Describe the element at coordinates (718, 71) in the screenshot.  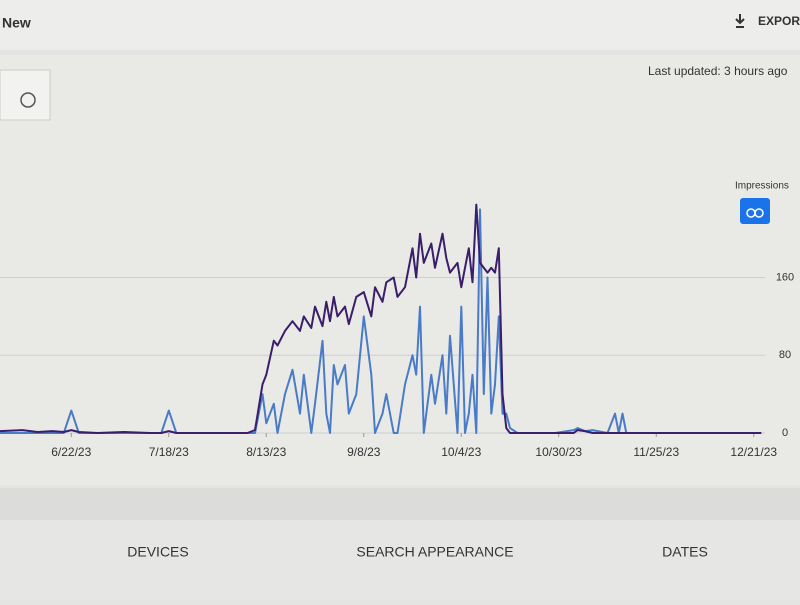
I see `last-updated: Last updated: 3 hours ago` at that location.